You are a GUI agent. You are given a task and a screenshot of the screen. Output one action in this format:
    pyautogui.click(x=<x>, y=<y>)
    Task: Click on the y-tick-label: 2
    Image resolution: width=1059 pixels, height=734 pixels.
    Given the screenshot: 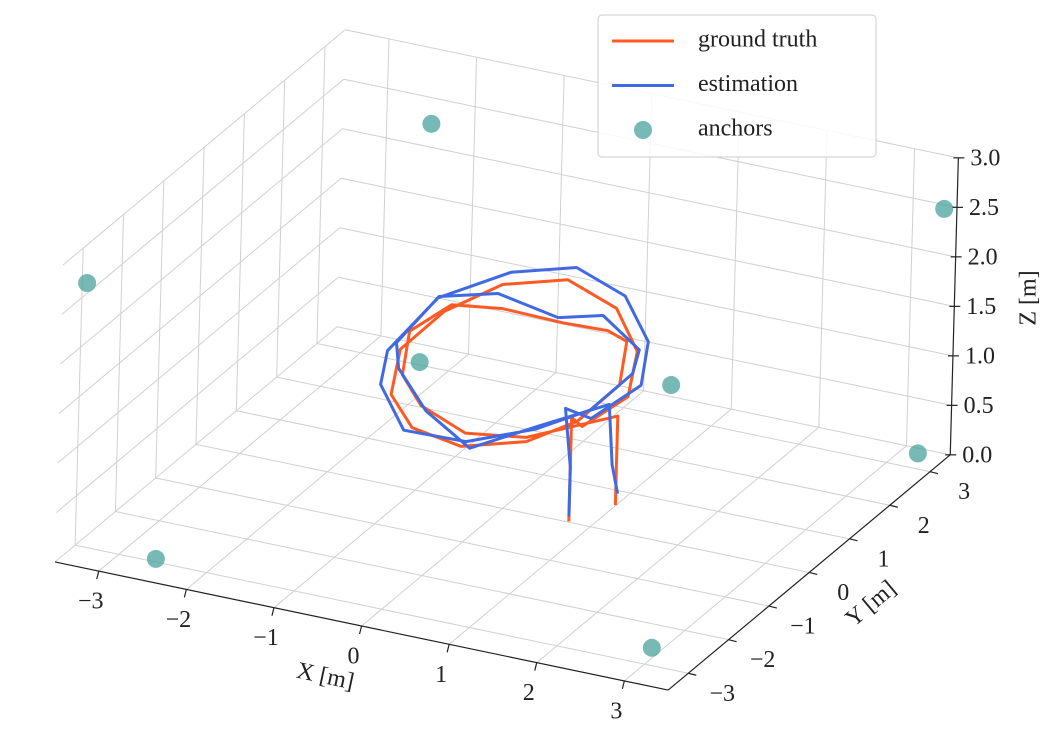 What is the action you would take?
    pyautogui.click(x=924, y=526)
    